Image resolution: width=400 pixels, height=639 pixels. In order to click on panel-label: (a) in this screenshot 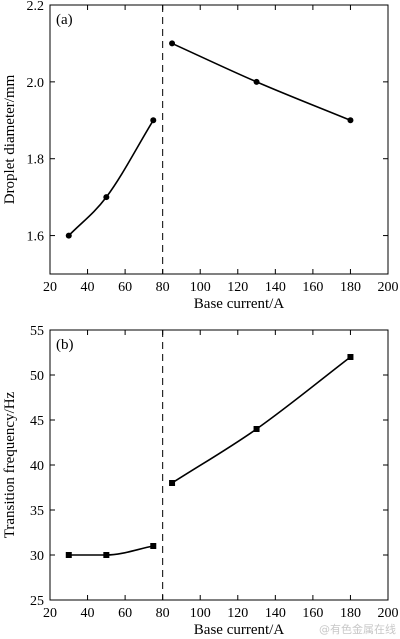, I will do `click(64, 20)`.